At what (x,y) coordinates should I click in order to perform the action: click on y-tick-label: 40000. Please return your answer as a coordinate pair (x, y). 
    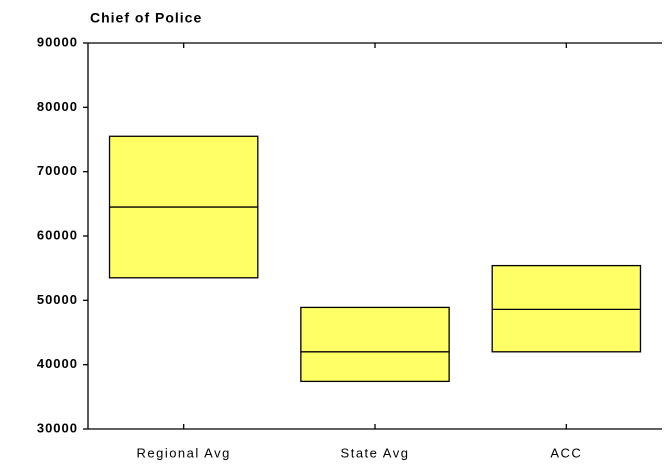
    Looking at the image, I should click on (57, 363).